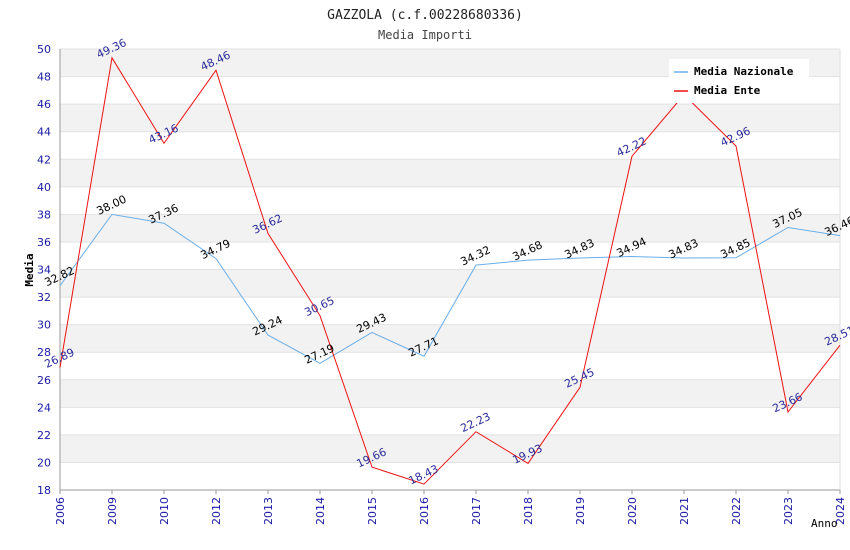 This screenshot has width=850, height=550. What do you see at coordinates (44, 214) in the screenshot?
I see `y-tick-label: 38` at bounding box center [44, 214].